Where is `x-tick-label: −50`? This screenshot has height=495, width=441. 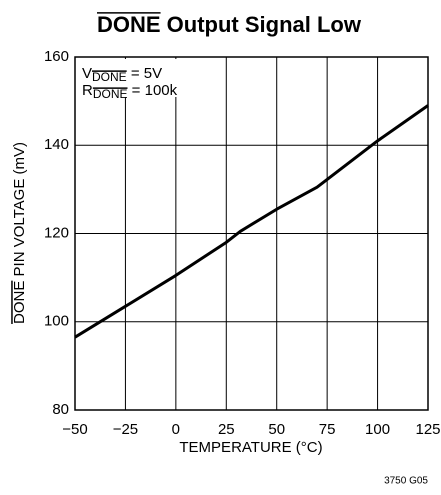 x-tick-label: −50 is located at coordinates (74, 429).